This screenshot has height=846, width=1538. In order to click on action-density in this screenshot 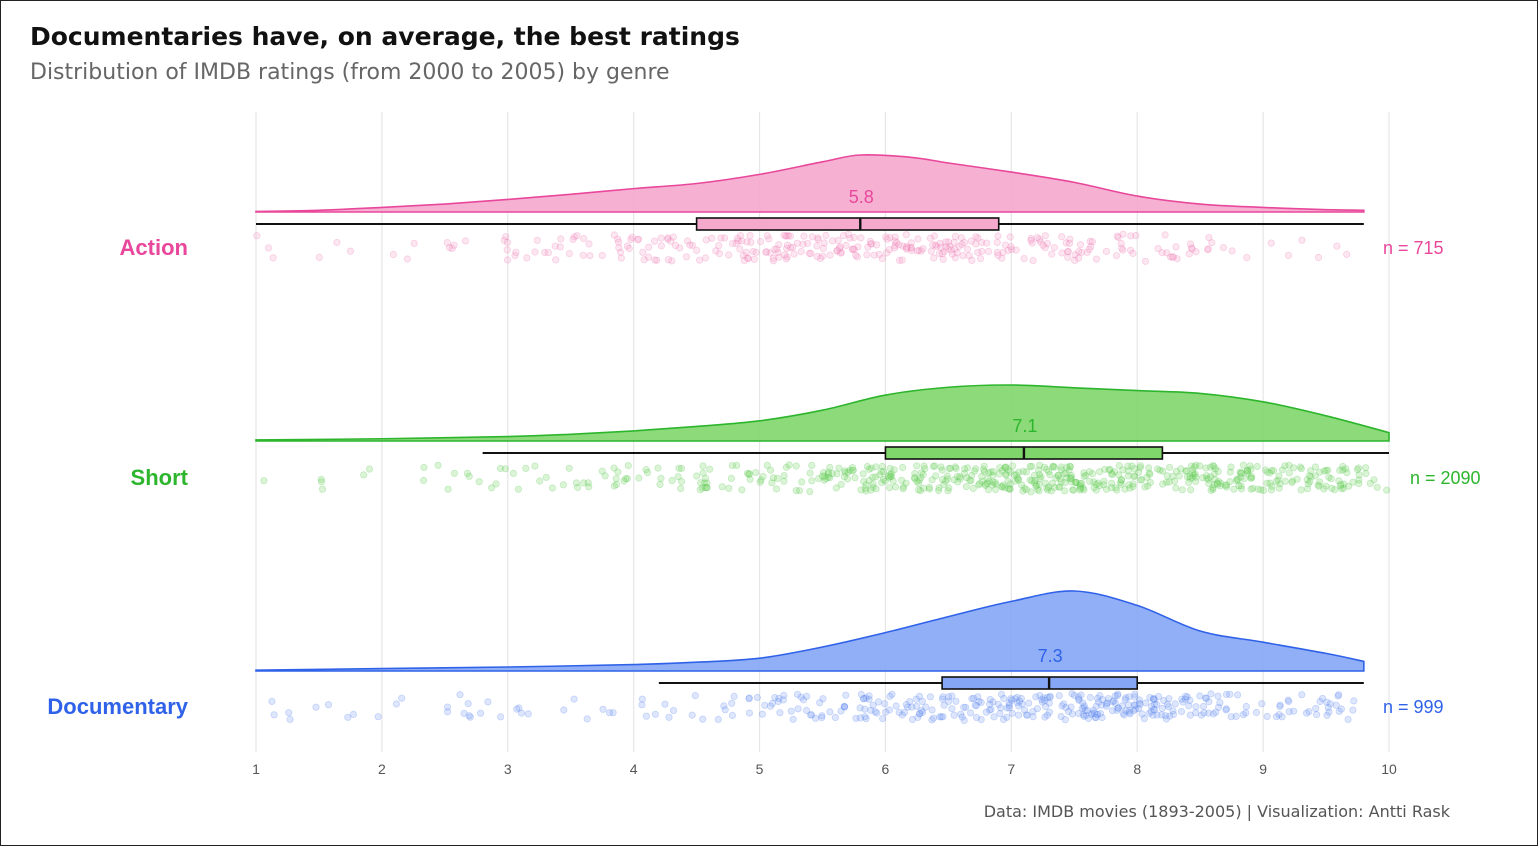, I will do `click(810, 183)`.